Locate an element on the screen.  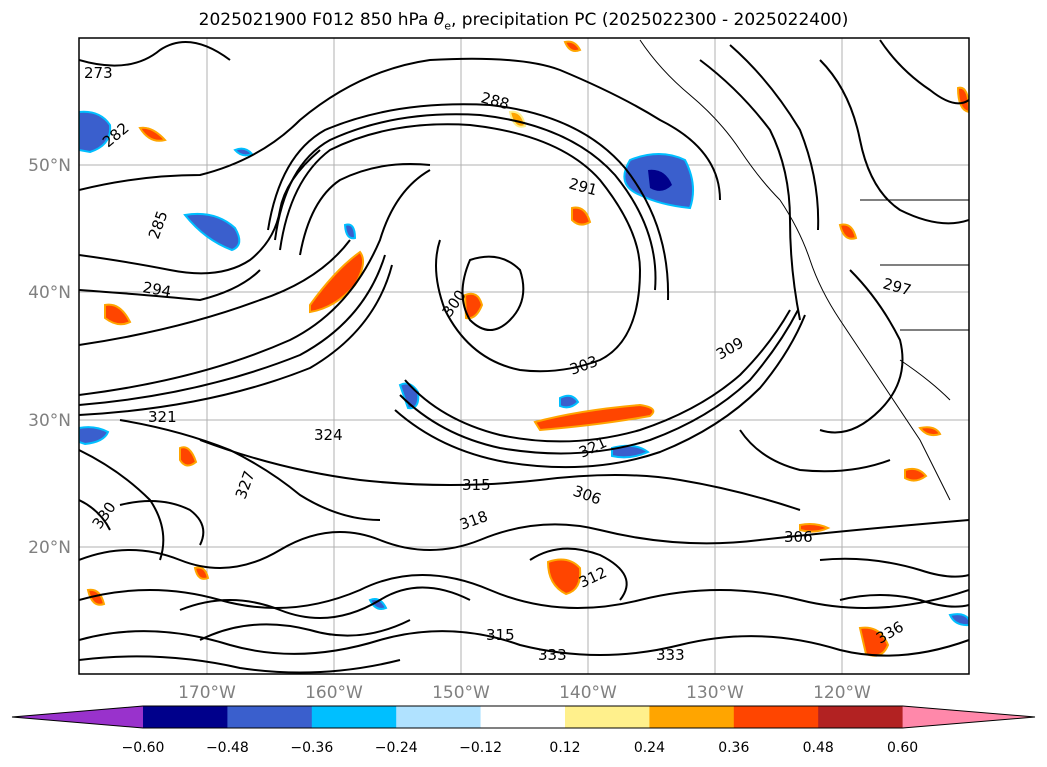
lon-label: 160°W is located at coordinates (334, 693).